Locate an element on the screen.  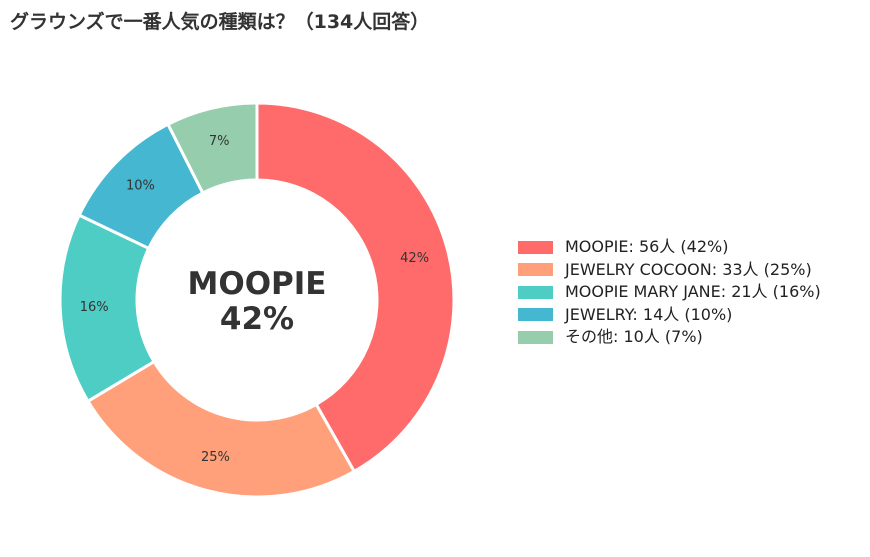
slice-percent-label-4: 7% is located at coordinates (219, 141).